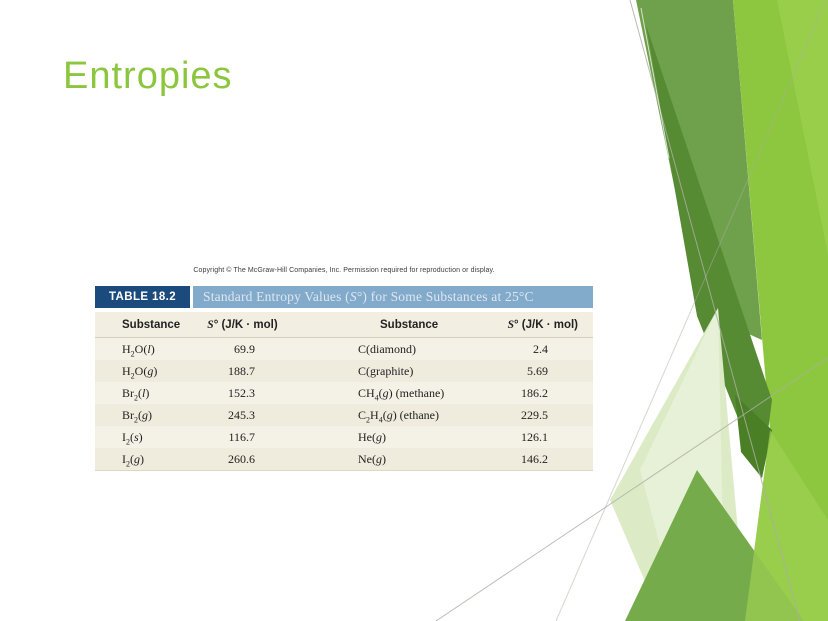  Describe the element at coordinates (140, 371) in the screenshot. I see `substance-name: H2O(g)` at that location.